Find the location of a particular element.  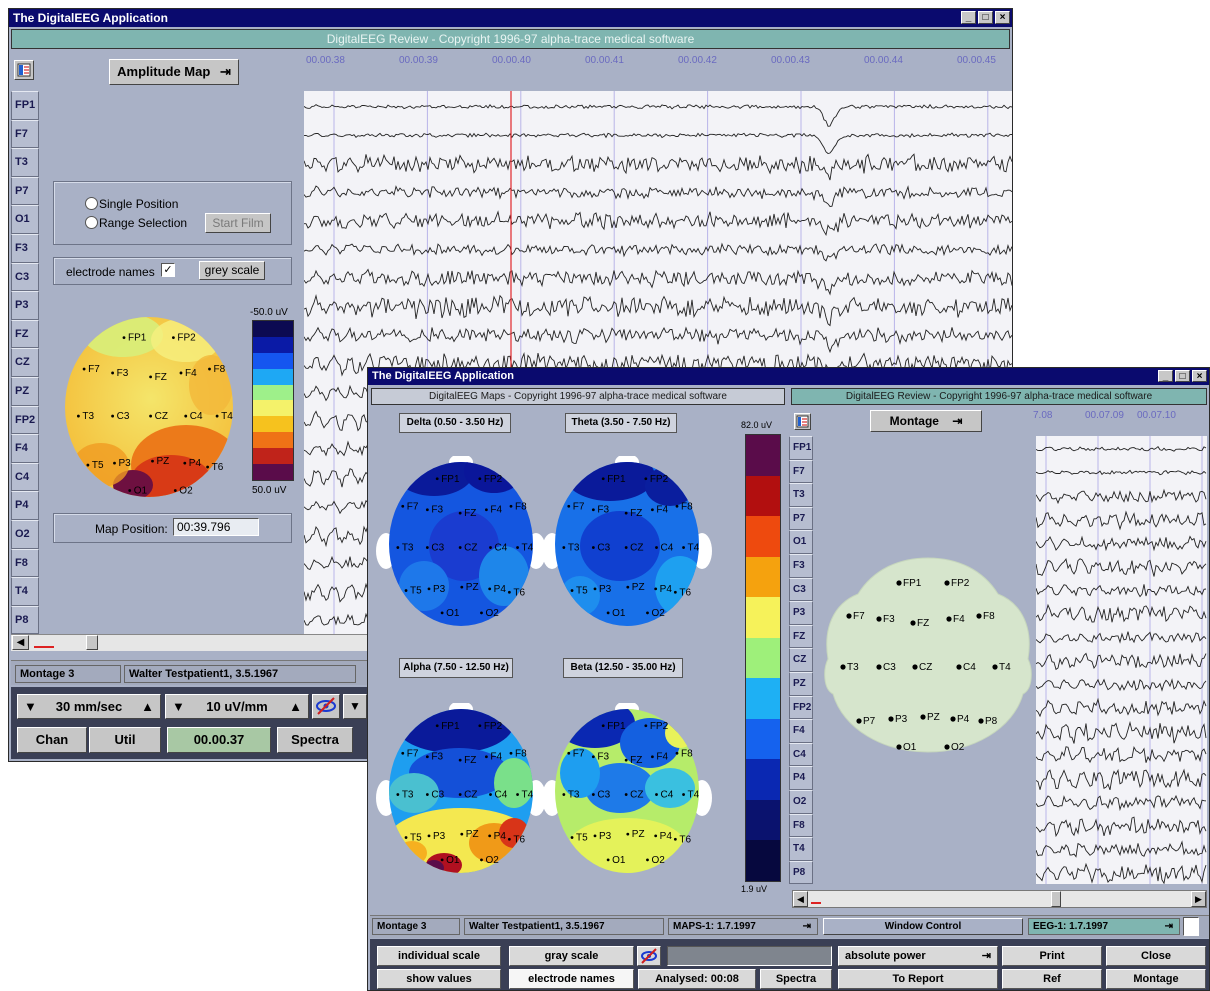

extra-control-down: ▼ is located at coordinates (355, 706).